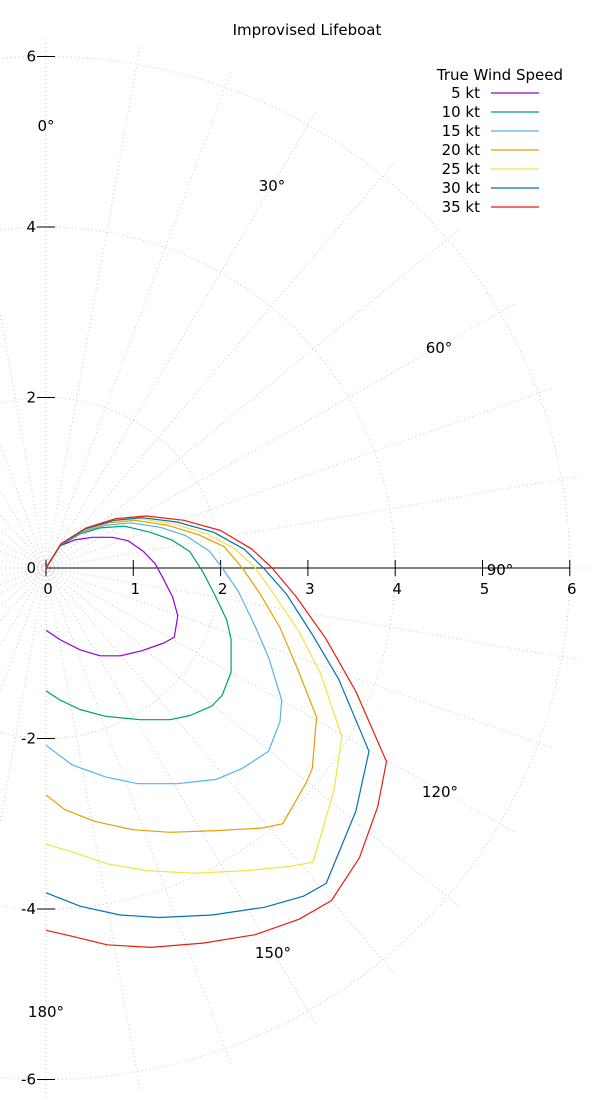 The height and width of the screenshot is (1100, 600). What do you see at coordinates (465, 93) in the screenshot?
I see `legend-label: 5 kt` at bounding box center [465, 93].